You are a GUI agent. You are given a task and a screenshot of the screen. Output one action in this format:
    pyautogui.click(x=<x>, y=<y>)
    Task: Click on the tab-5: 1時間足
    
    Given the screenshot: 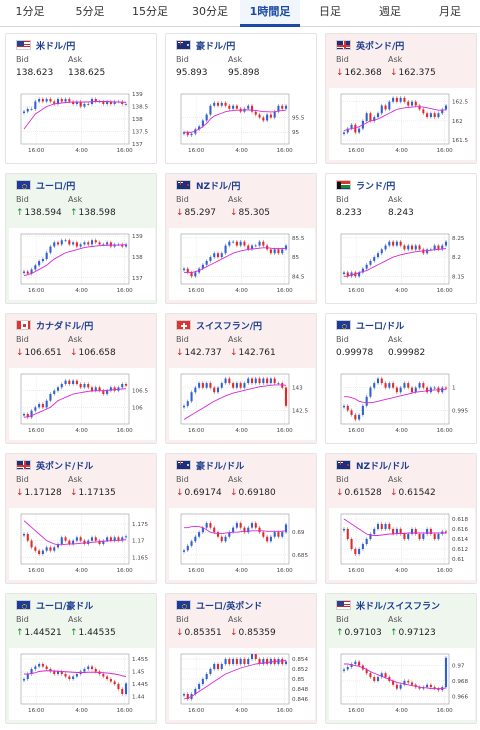 What is the action you would take?
    pyautogui.click(x=270, y=13)
    